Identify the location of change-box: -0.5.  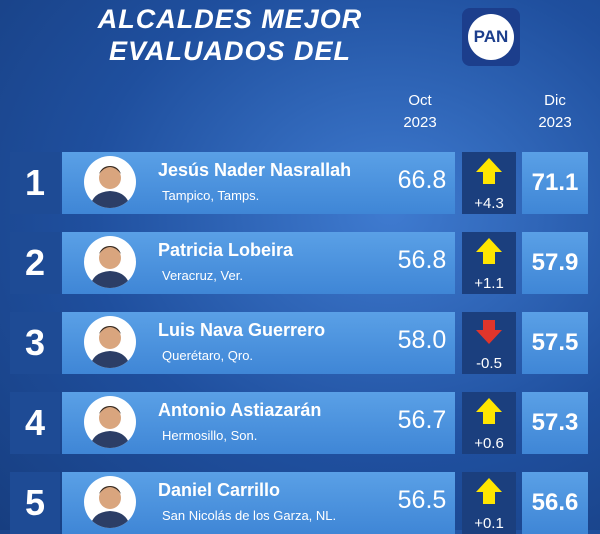
(489, 343).